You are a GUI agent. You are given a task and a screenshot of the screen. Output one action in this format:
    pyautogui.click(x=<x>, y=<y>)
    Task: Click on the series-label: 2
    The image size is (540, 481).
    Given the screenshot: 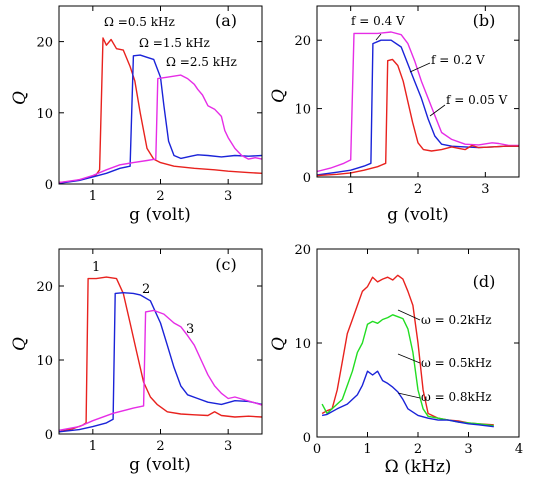 What is the action you would take?
    pyautogui.click(x=146, y=289)
    